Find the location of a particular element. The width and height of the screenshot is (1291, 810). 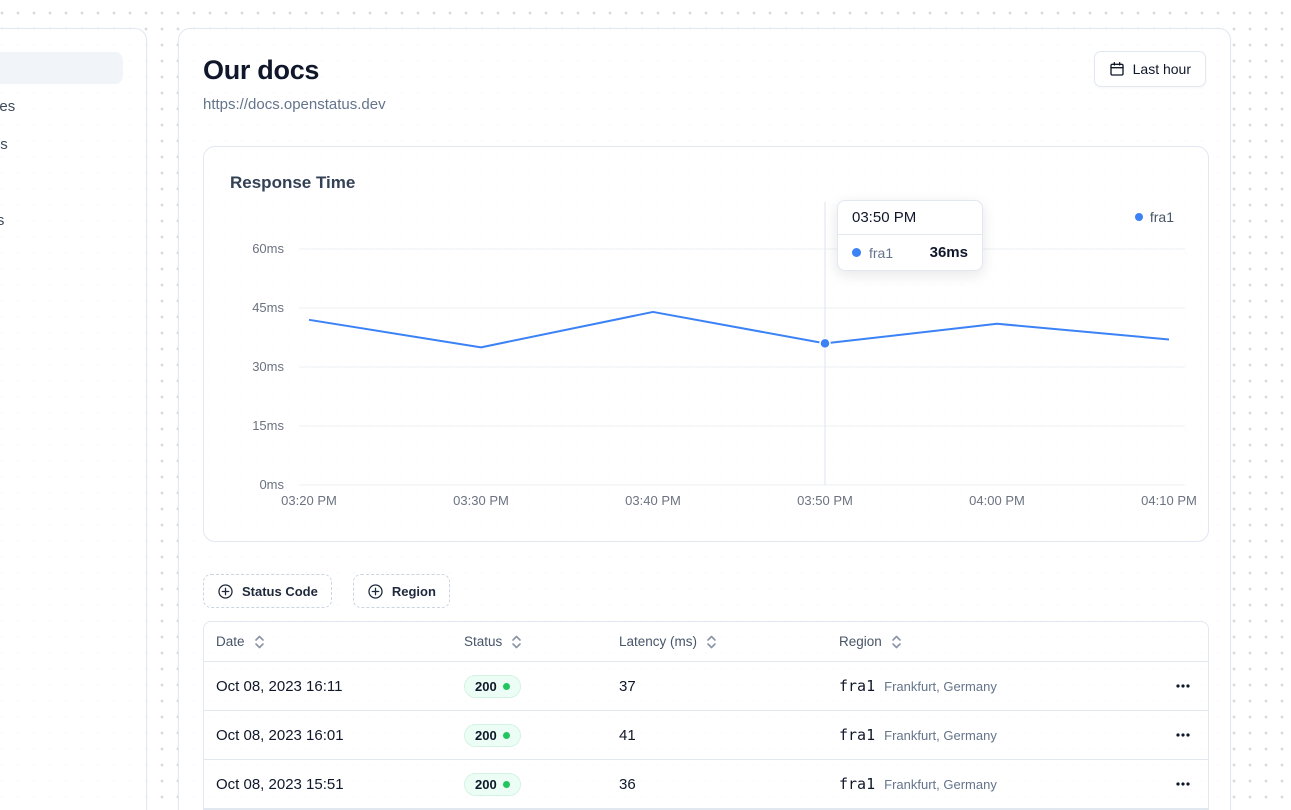

column-header-label: Region is located at coordinates (860, 641).